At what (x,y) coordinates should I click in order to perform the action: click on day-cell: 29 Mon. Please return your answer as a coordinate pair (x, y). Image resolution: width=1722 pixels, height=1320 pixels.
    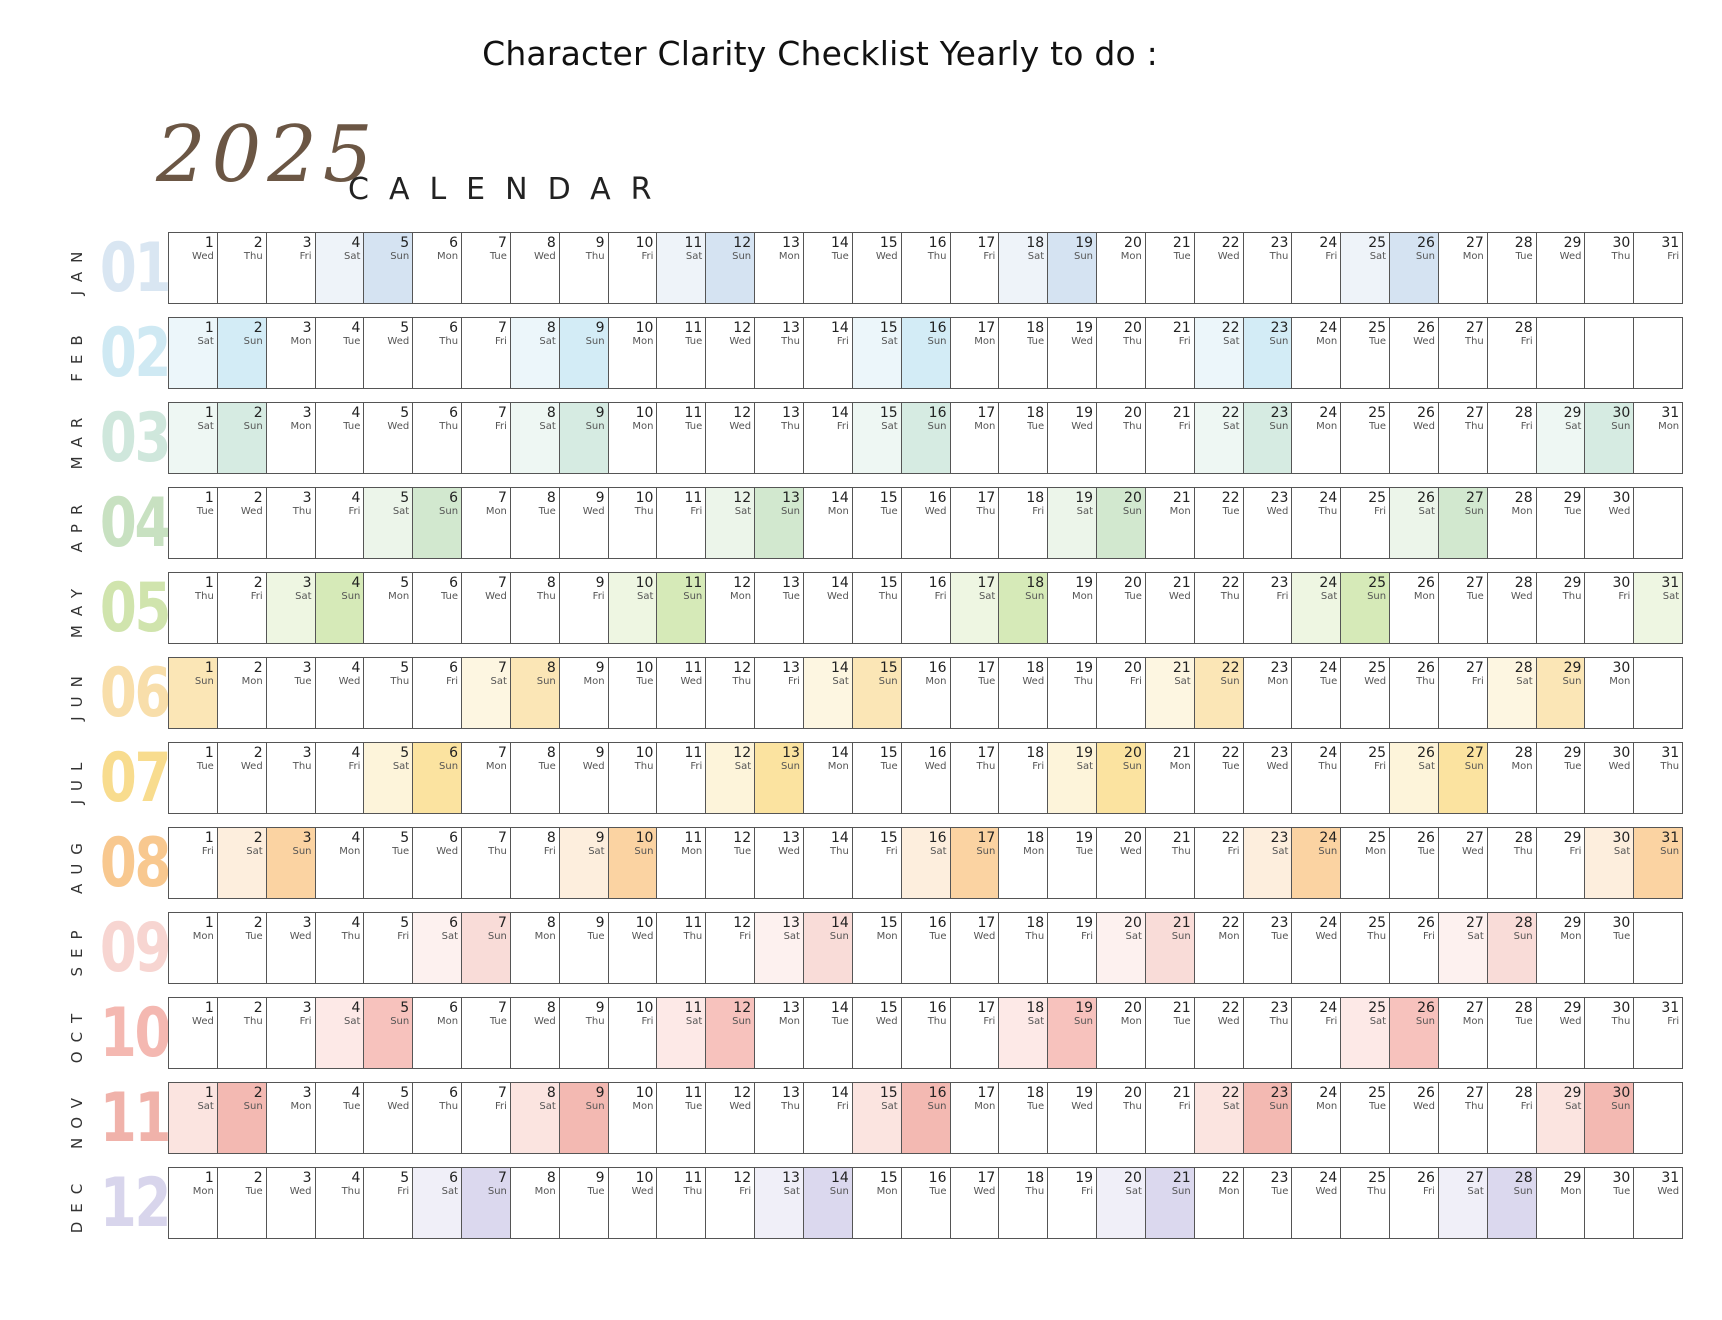
    Looking at the image, I should click on (1561, 1203).